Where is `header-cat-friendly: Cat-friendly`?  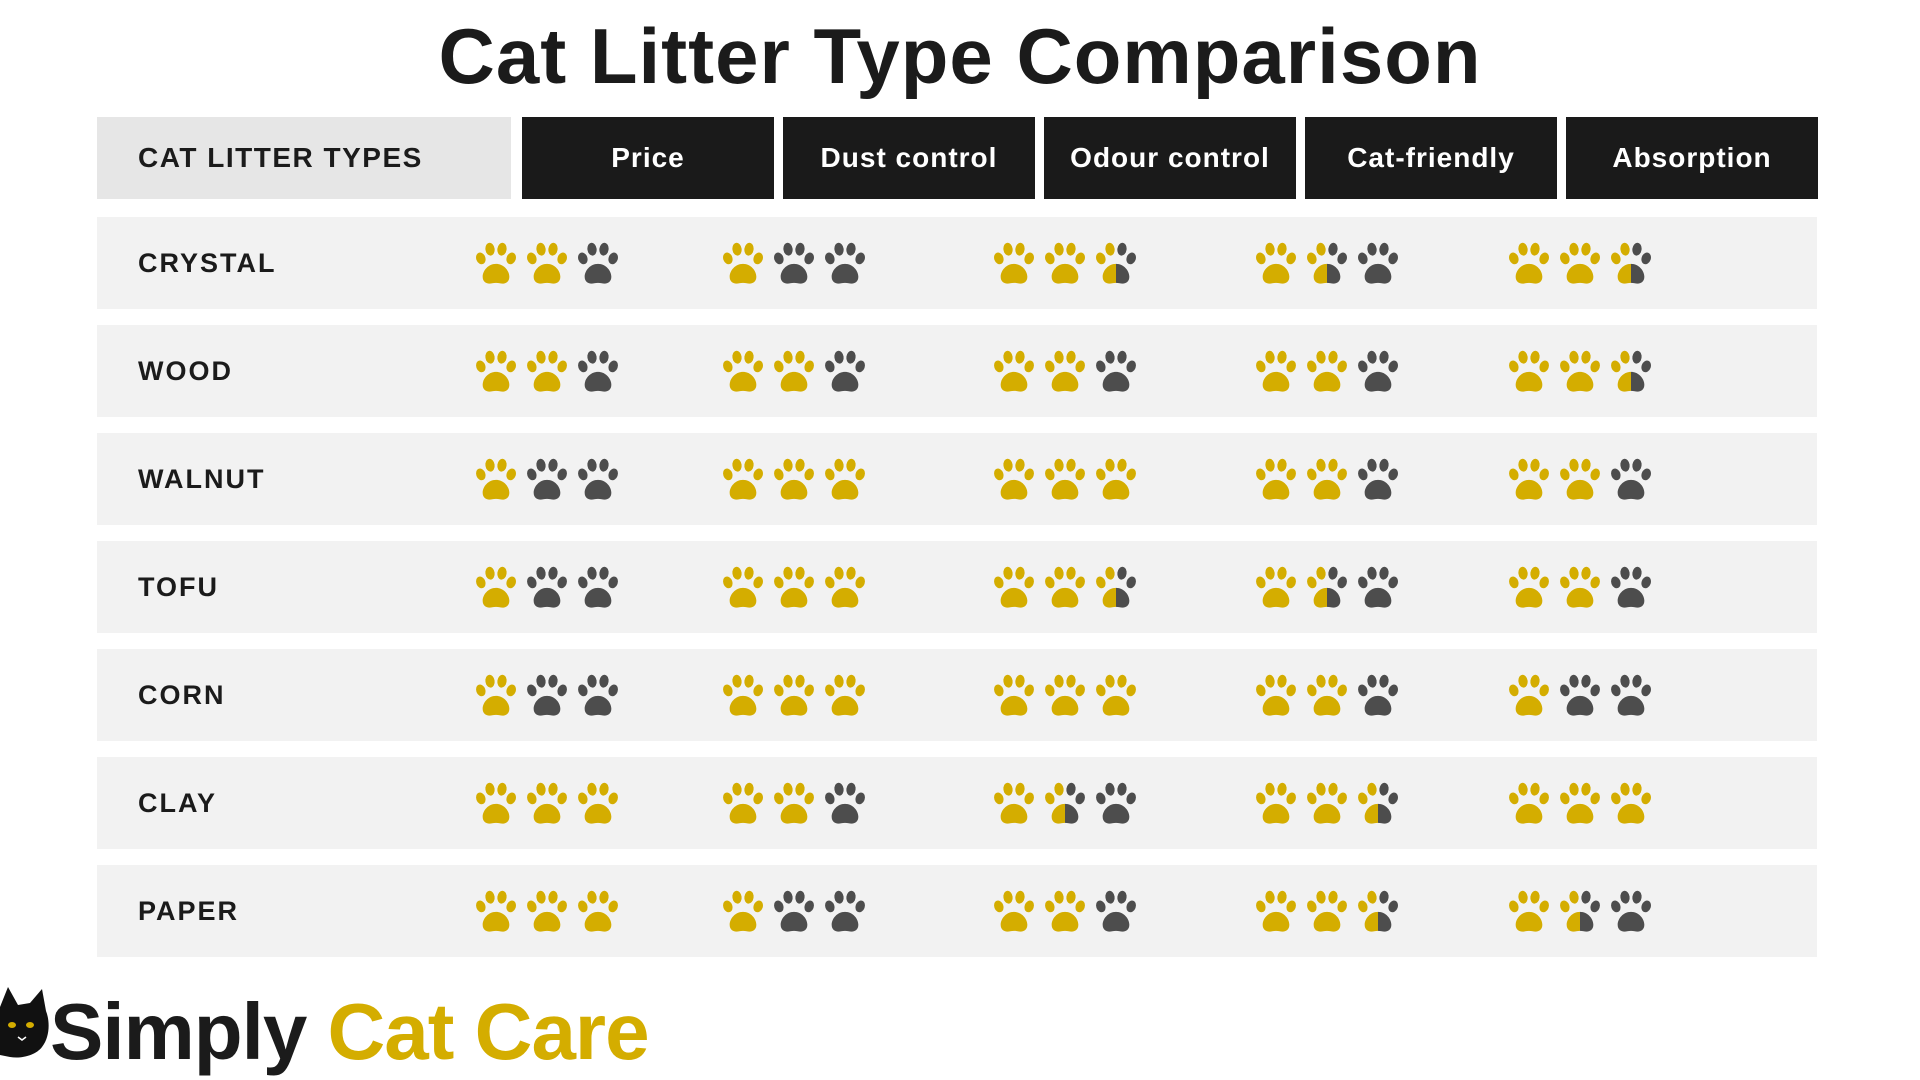
header-cat-friendly: Cat-friendly is located at coordinates (1431, 158).